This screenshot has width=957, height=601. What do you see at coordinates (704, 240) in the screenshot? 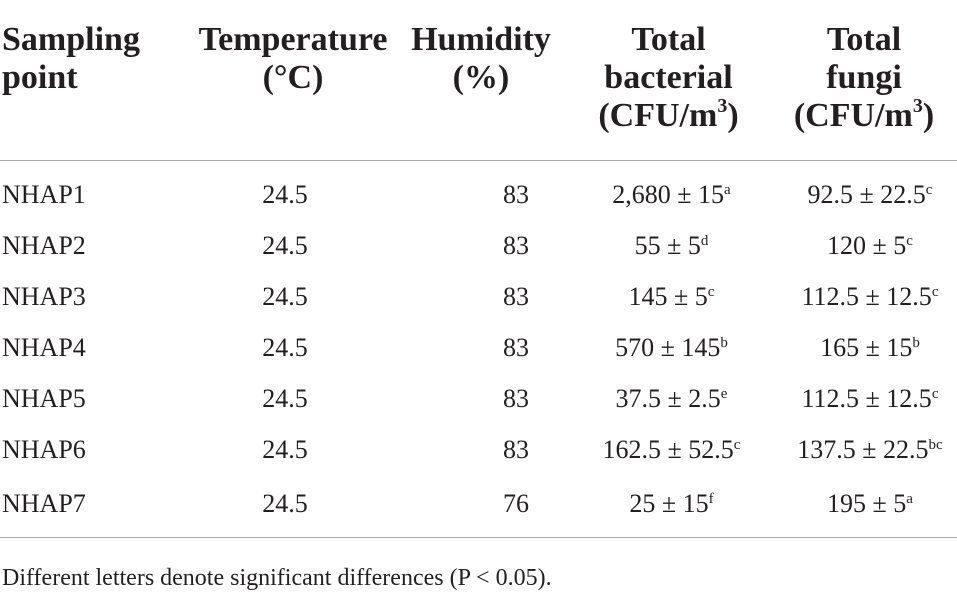
I see `significance-letter: d` at bounding box center [704, 240].